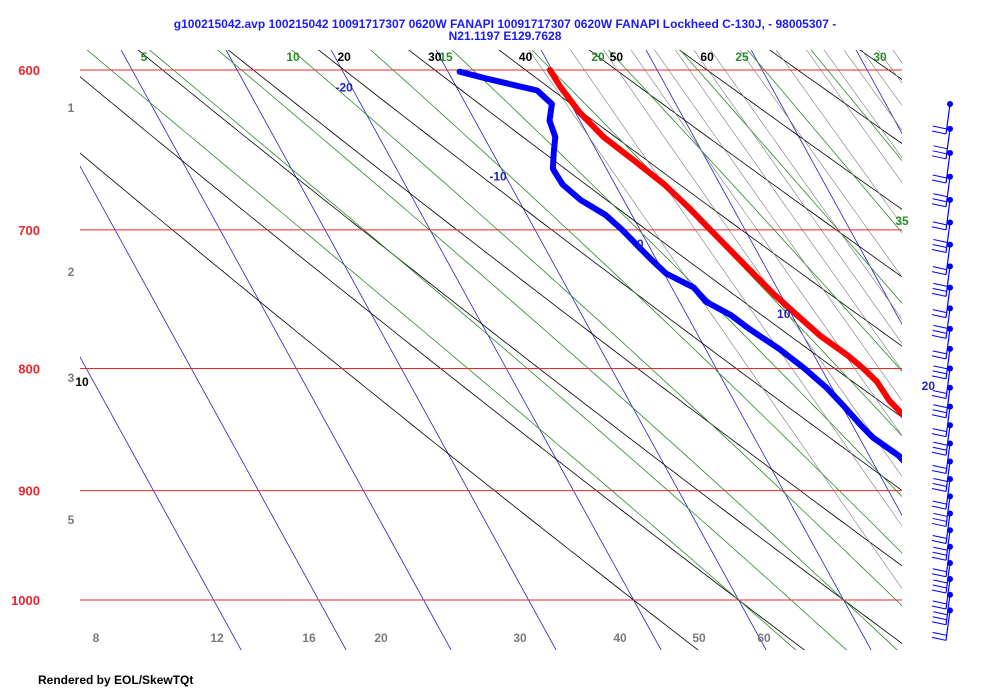 The width and height of the screenshot is (1000, 700). What do you see at coordinates (29, 70) in the screenshot?
I see `pressure-label: 600` at bounding box center [29, 70].